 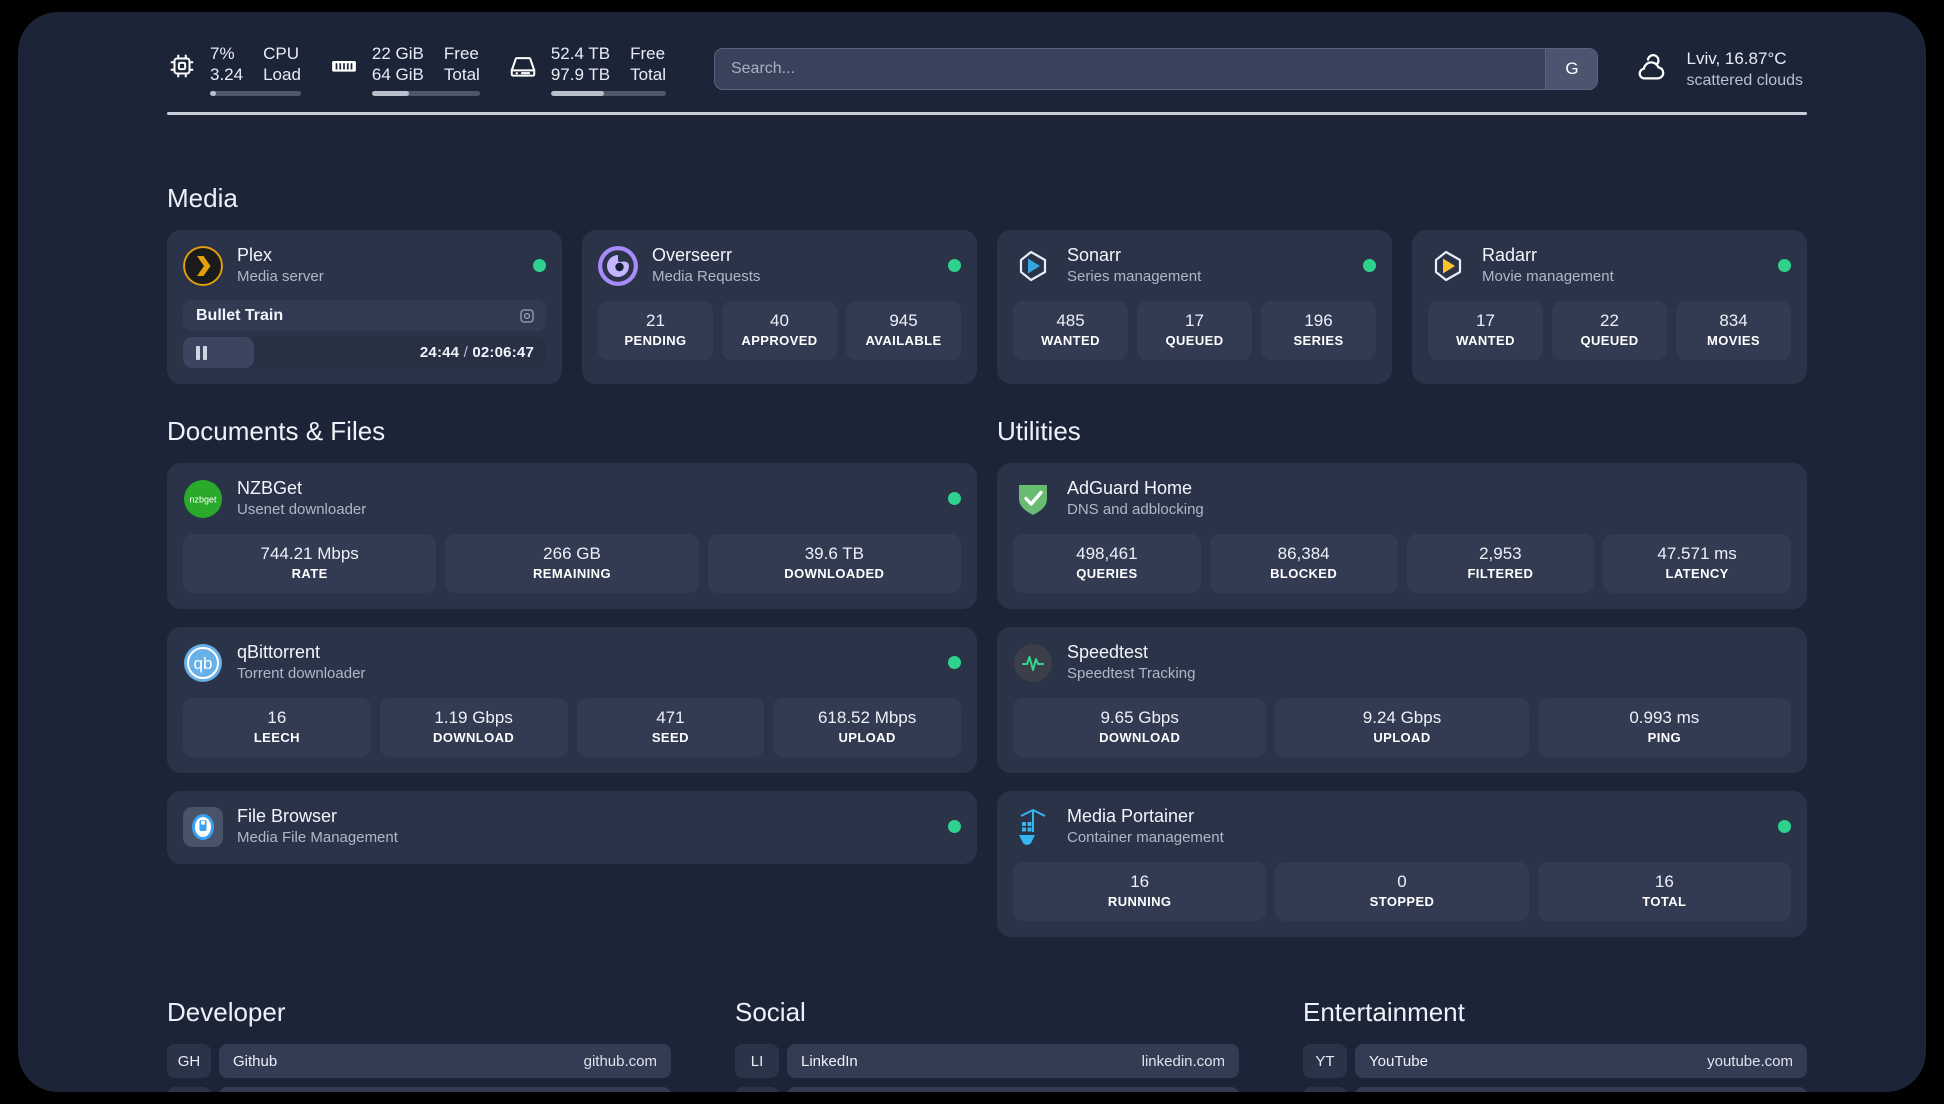 I want to click on settings-gear-icon, so click(x=527, y=316).